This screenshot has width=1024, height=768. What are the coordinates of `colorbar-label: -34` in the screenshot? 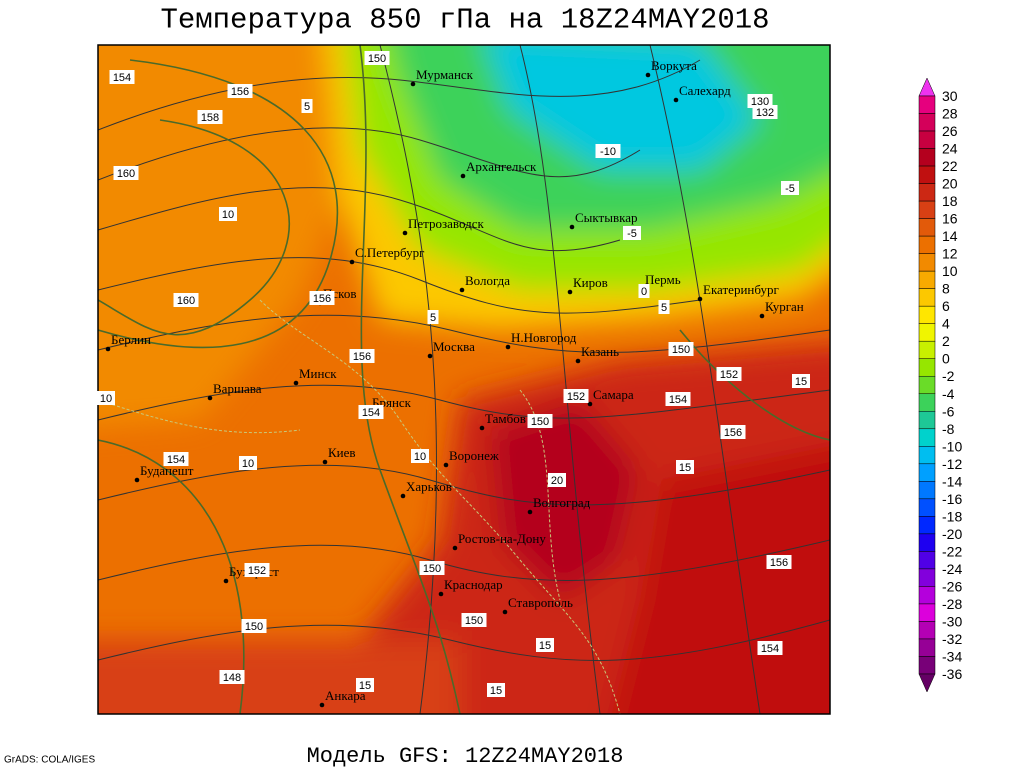 It's located at (952, 656).